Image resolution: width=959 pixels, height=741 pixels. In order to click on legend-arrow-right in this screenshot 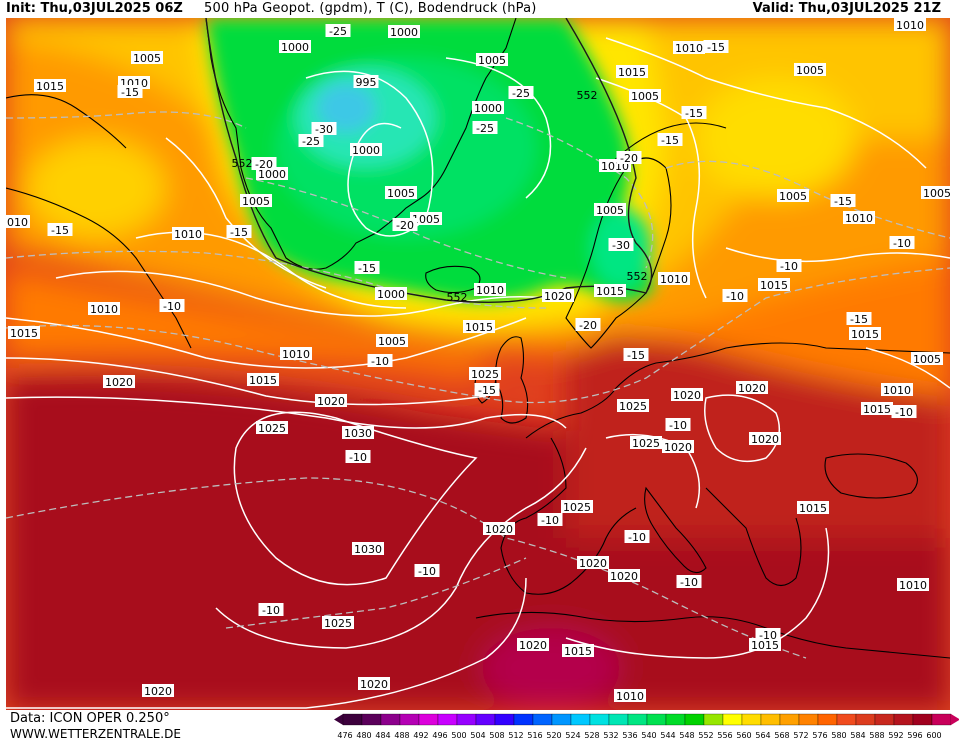, I will do `click(955, 719)`.